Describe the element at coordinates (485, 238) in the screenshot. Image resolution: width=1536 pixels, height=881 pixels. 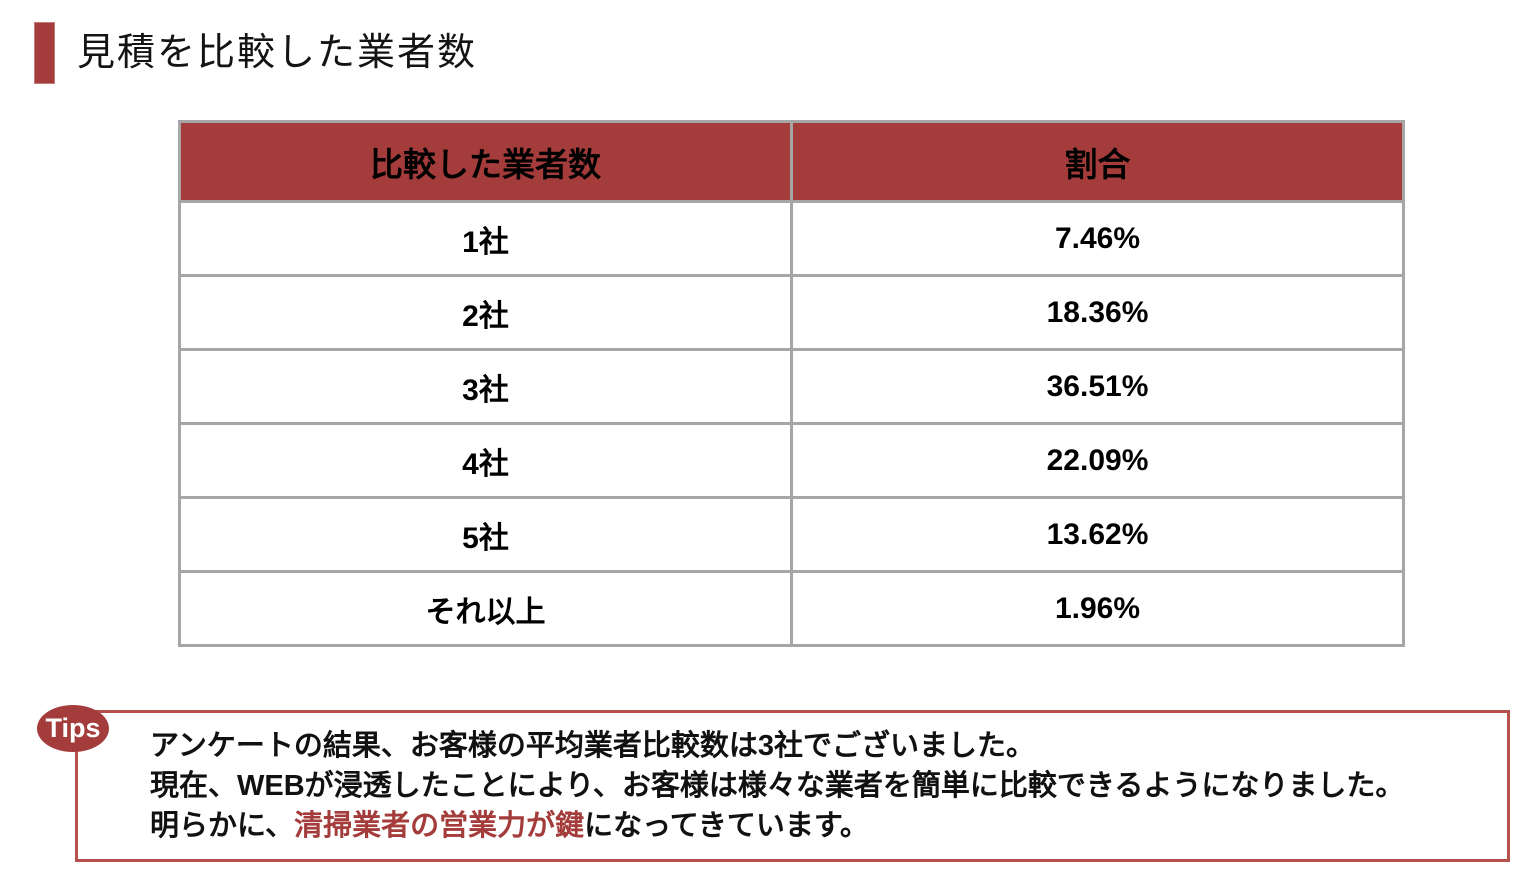
I see `company-count-cell: 1社` at that location.